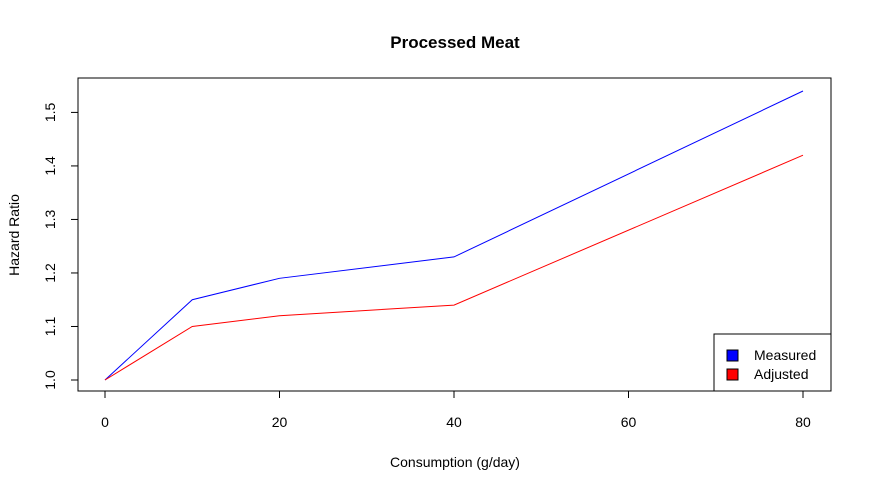 This screenshot has width=872, height=490. What do you see at coordinates (50, 220) in the screenshot?
I see `y-tick-label: 1.3` at bounding box center [50, 220].